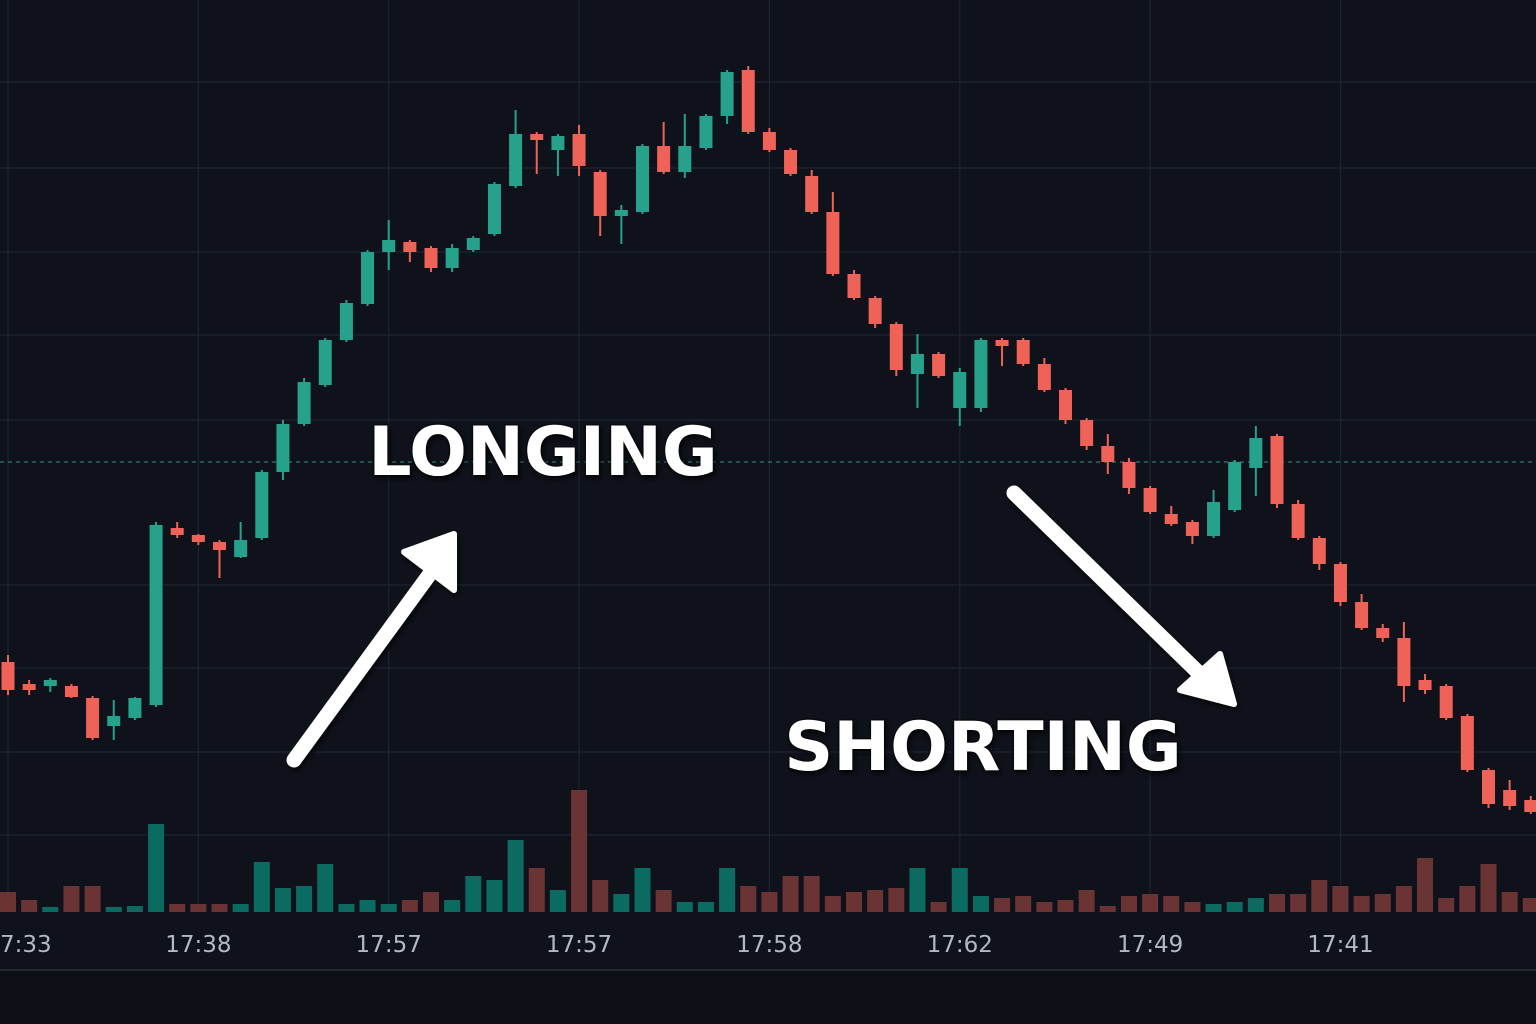 The image size is (1536, 1024). What do you see at coordinates (769, 945) in the screenshot?
I see `x-tick-label: 17:58` at bounding box center [769, 945].